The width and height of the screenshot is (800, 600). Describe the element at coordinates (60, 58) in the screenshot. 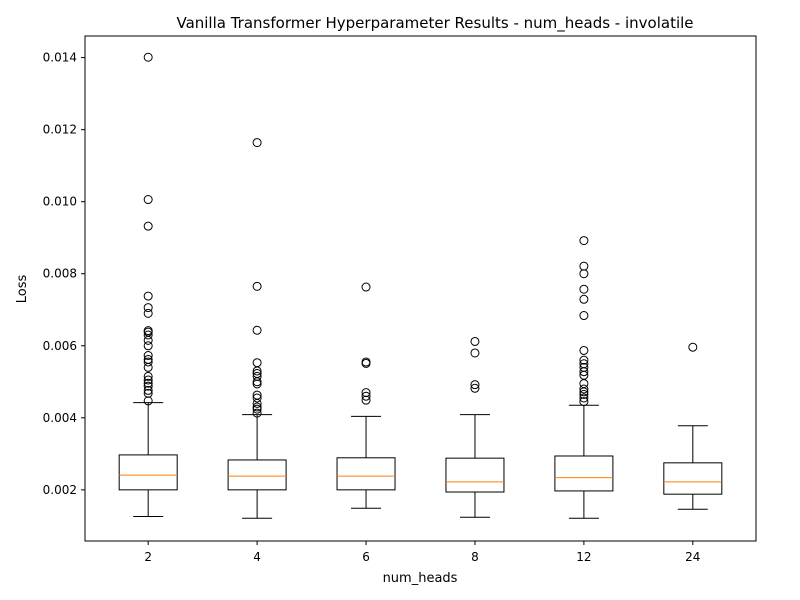

I see `y-tick-label: 0.014` at that location.